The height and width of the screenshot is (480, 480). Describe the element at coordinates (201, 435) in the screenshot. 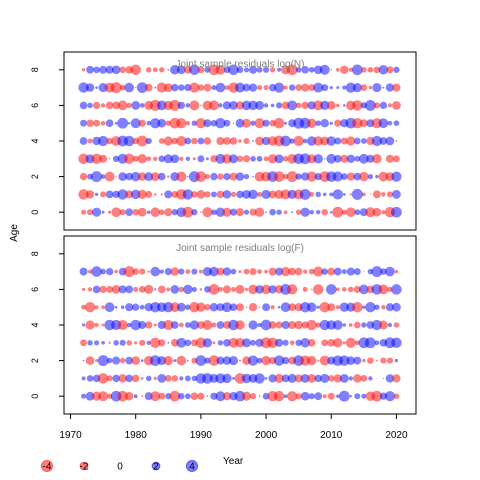

I see `x-tick-label: 1990` at that location.